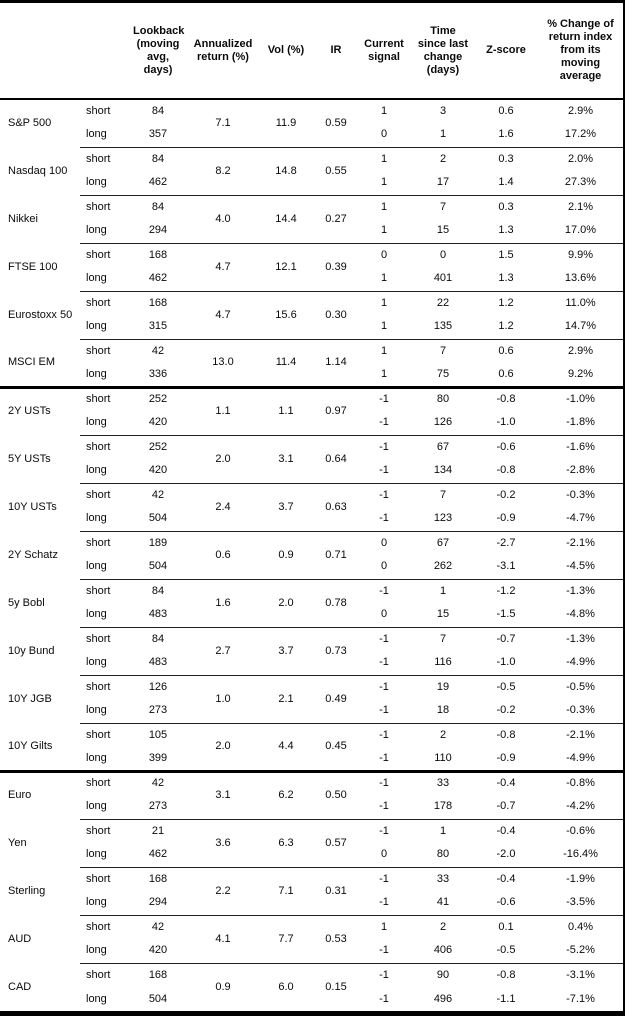  I want to click on asset-name: 10Y Gilts, so click(40, 748).